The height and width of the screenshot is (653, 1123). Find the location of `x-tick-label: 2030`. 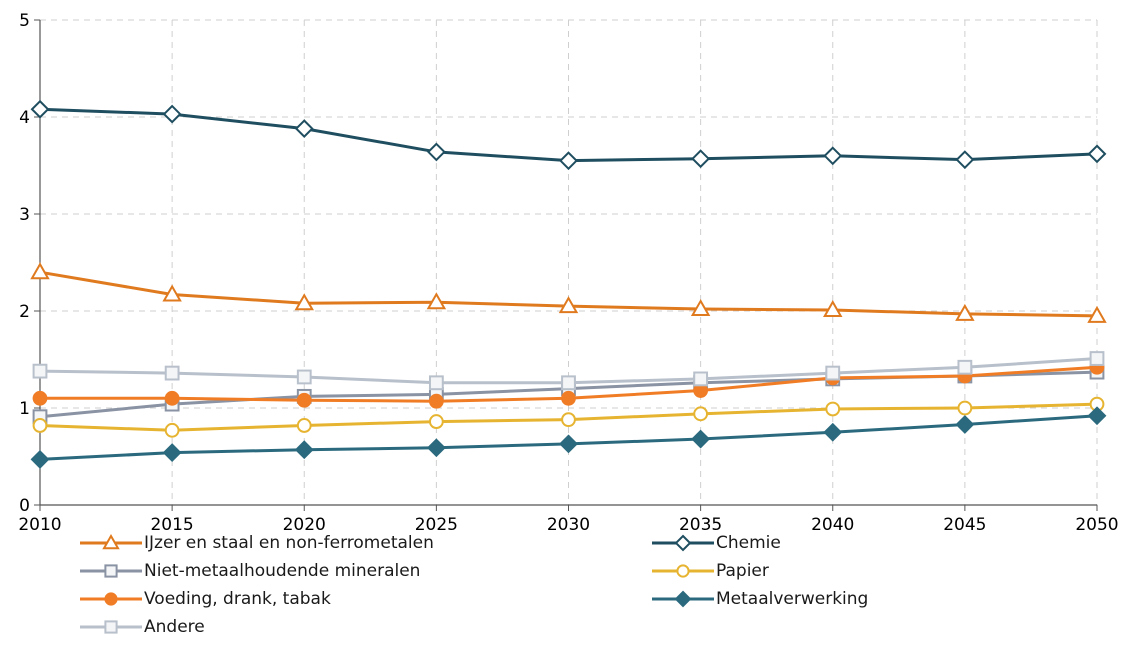

x-tick-label: 2030 is located at coordinates (568, 525).